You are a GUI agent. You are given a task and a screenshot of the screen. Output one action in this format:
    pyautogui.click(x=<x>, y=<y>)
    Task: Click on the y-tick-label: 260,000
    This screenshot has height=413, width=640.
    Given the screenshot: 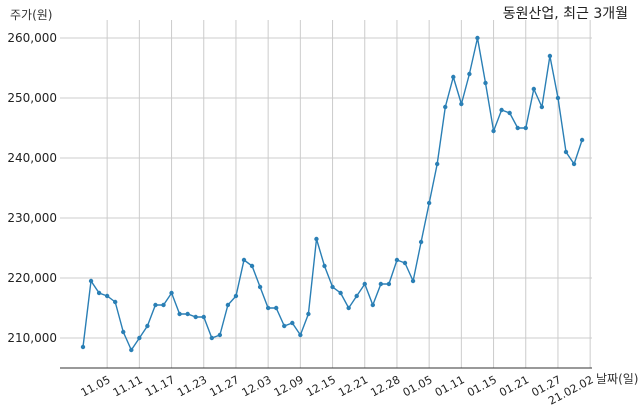 What is the action you would take?
    pyautogui.click(x=32, y=38)
    